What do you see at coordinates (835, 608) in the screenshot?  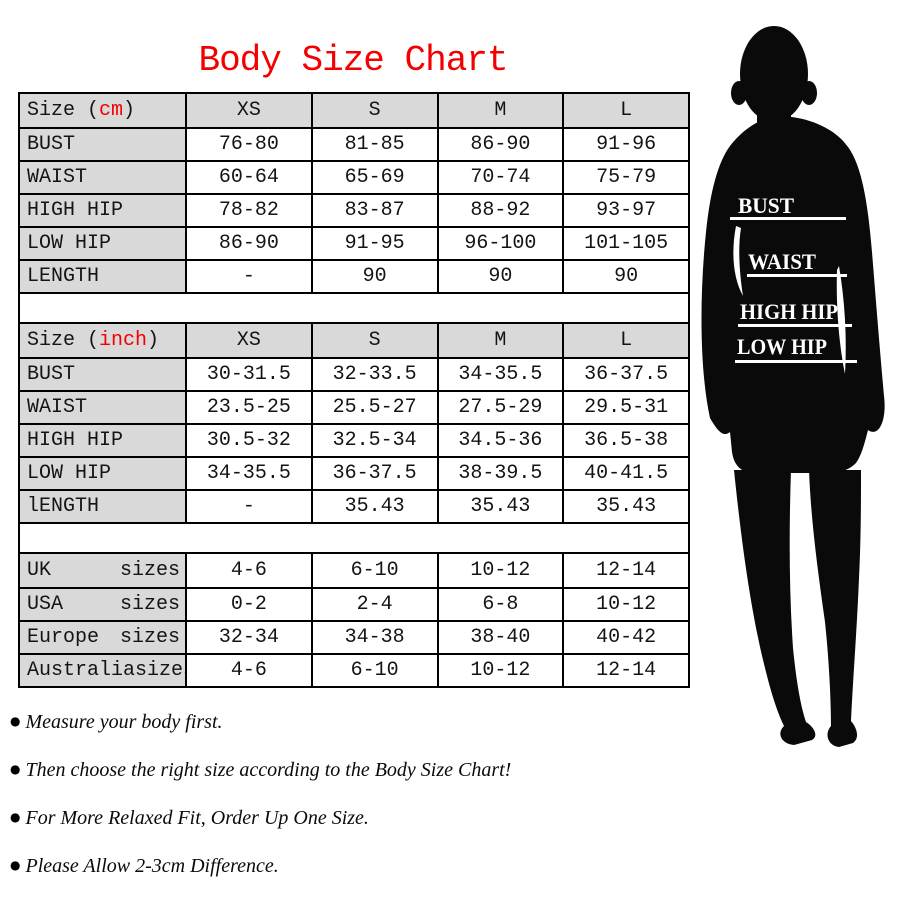 I see `figure-right-leg` at bounding box center [835, 608].